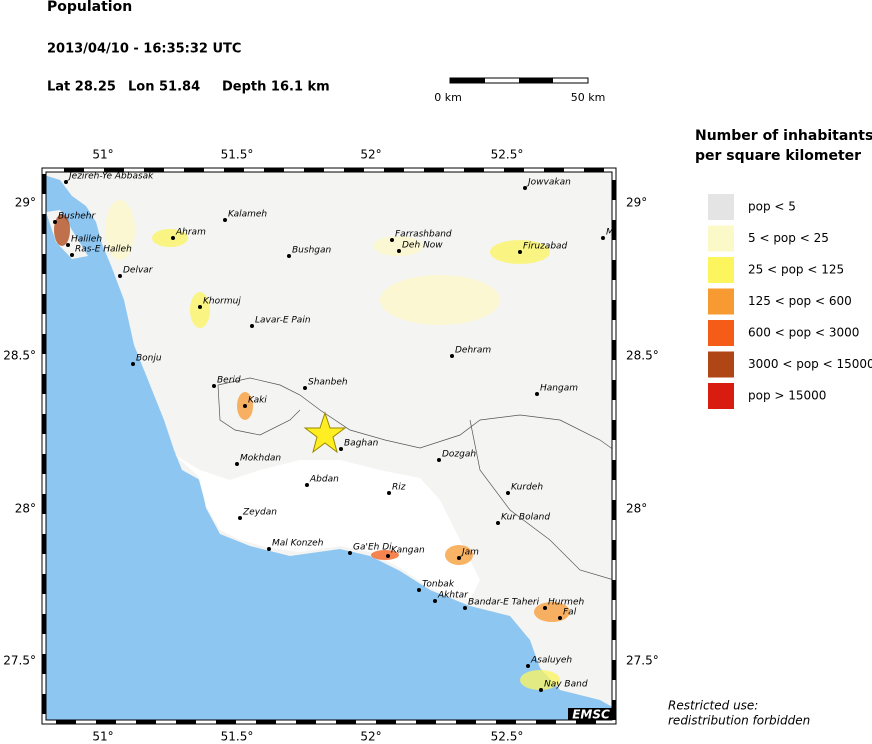 Image resolution: width=872 pixels, height=744 pixels. What do you see at coordinates (772, 207) in the screenshot?
I see `legend-label: pop < 5` at bounding box center [772, 207].